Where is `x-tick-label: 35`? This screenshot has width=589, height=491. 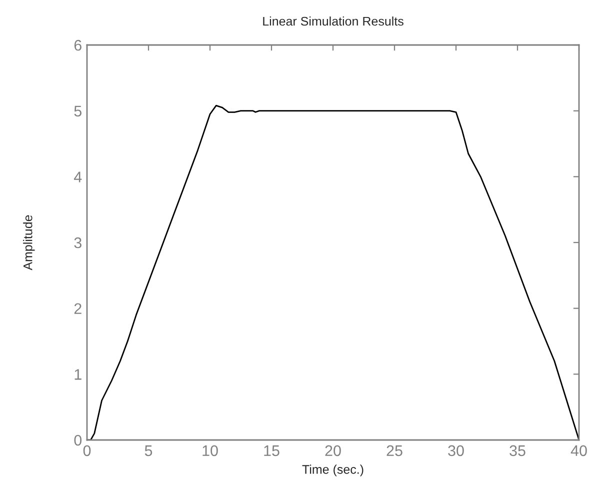
x-tick-label: 35 is located at coordinates (518, 450).